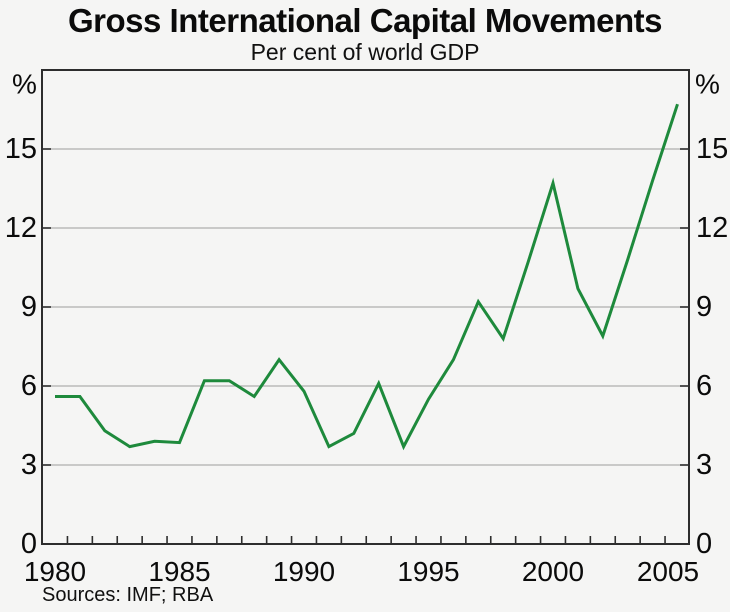 This screenshot has height=612, width=730. What do you see at coordinates (29, 307) in the screenshot?
I see `y-axis-label-left: 9` at bounding box center [29, 307].